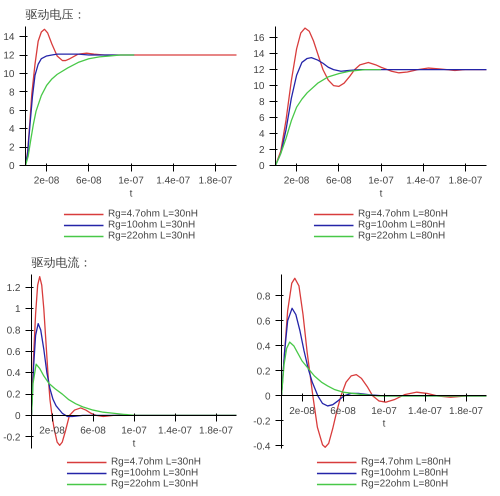 This screenshot has height=496, width=500. I want to click on y-tick-label: 16, so click(259, 38).